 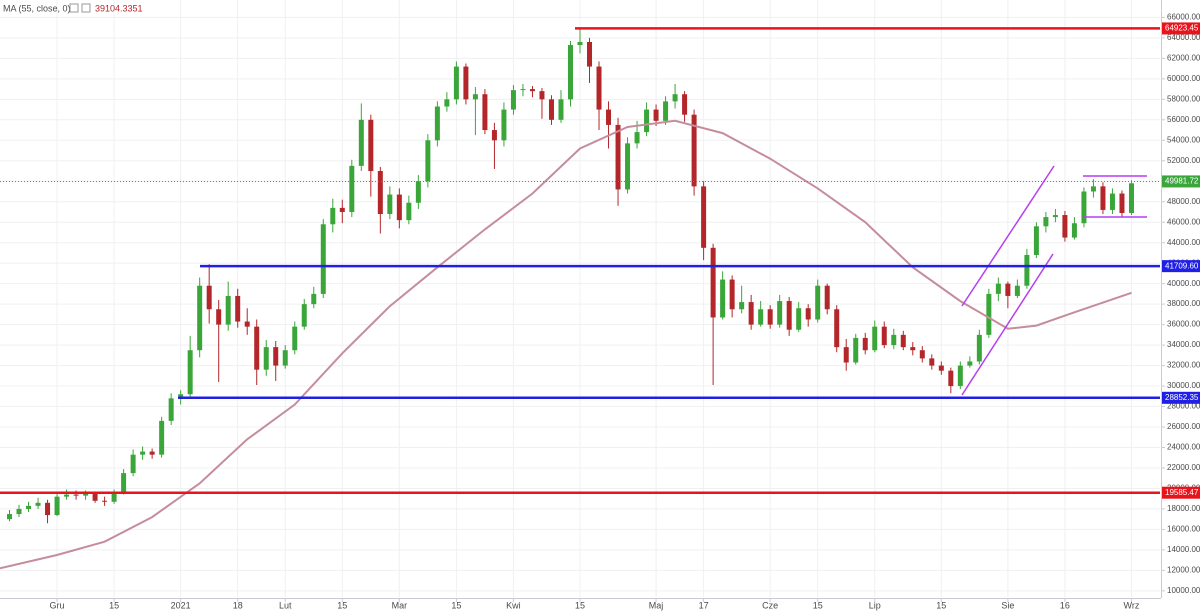 I want to click on x-tick-label: Wrz, so click(x=1132, y=605).